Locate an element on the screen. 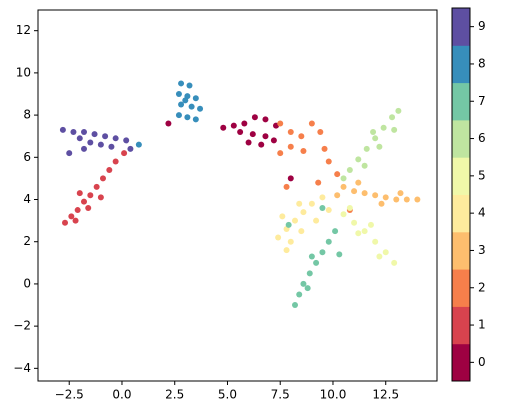 Image resolution: width=508 pixels, height=413 pixels. colorbar-label: 8 is located at coordinates (482, 63).